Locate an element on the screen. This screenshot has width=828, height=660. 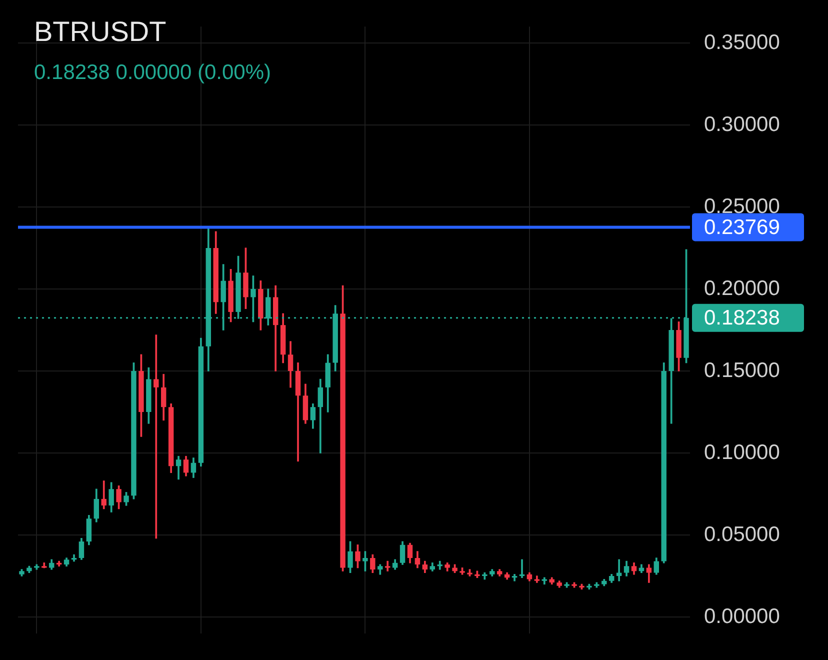
ref-line-label: 0.18238 is located at coordinates (742, 318).